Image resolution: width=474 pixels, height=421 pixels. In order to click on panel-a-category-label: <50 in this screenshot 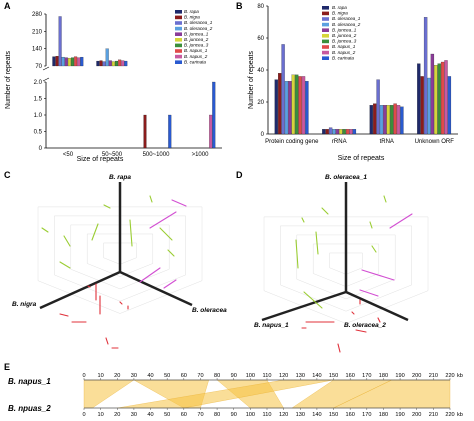, I will do `click(68, 155)`.